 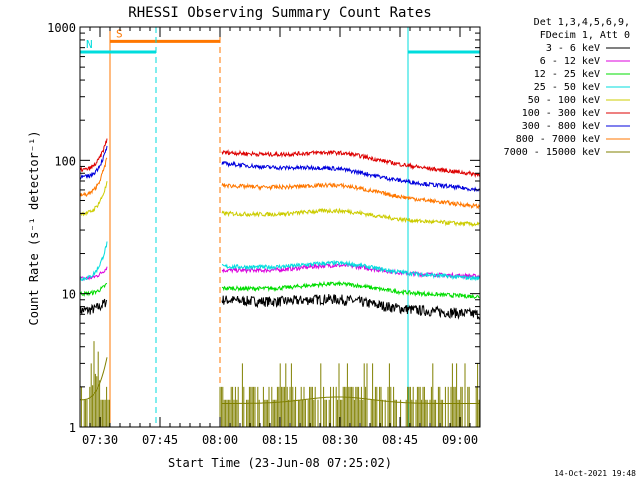 I want to click on x-tick-label: 08:45, so click(x=400, y=440).